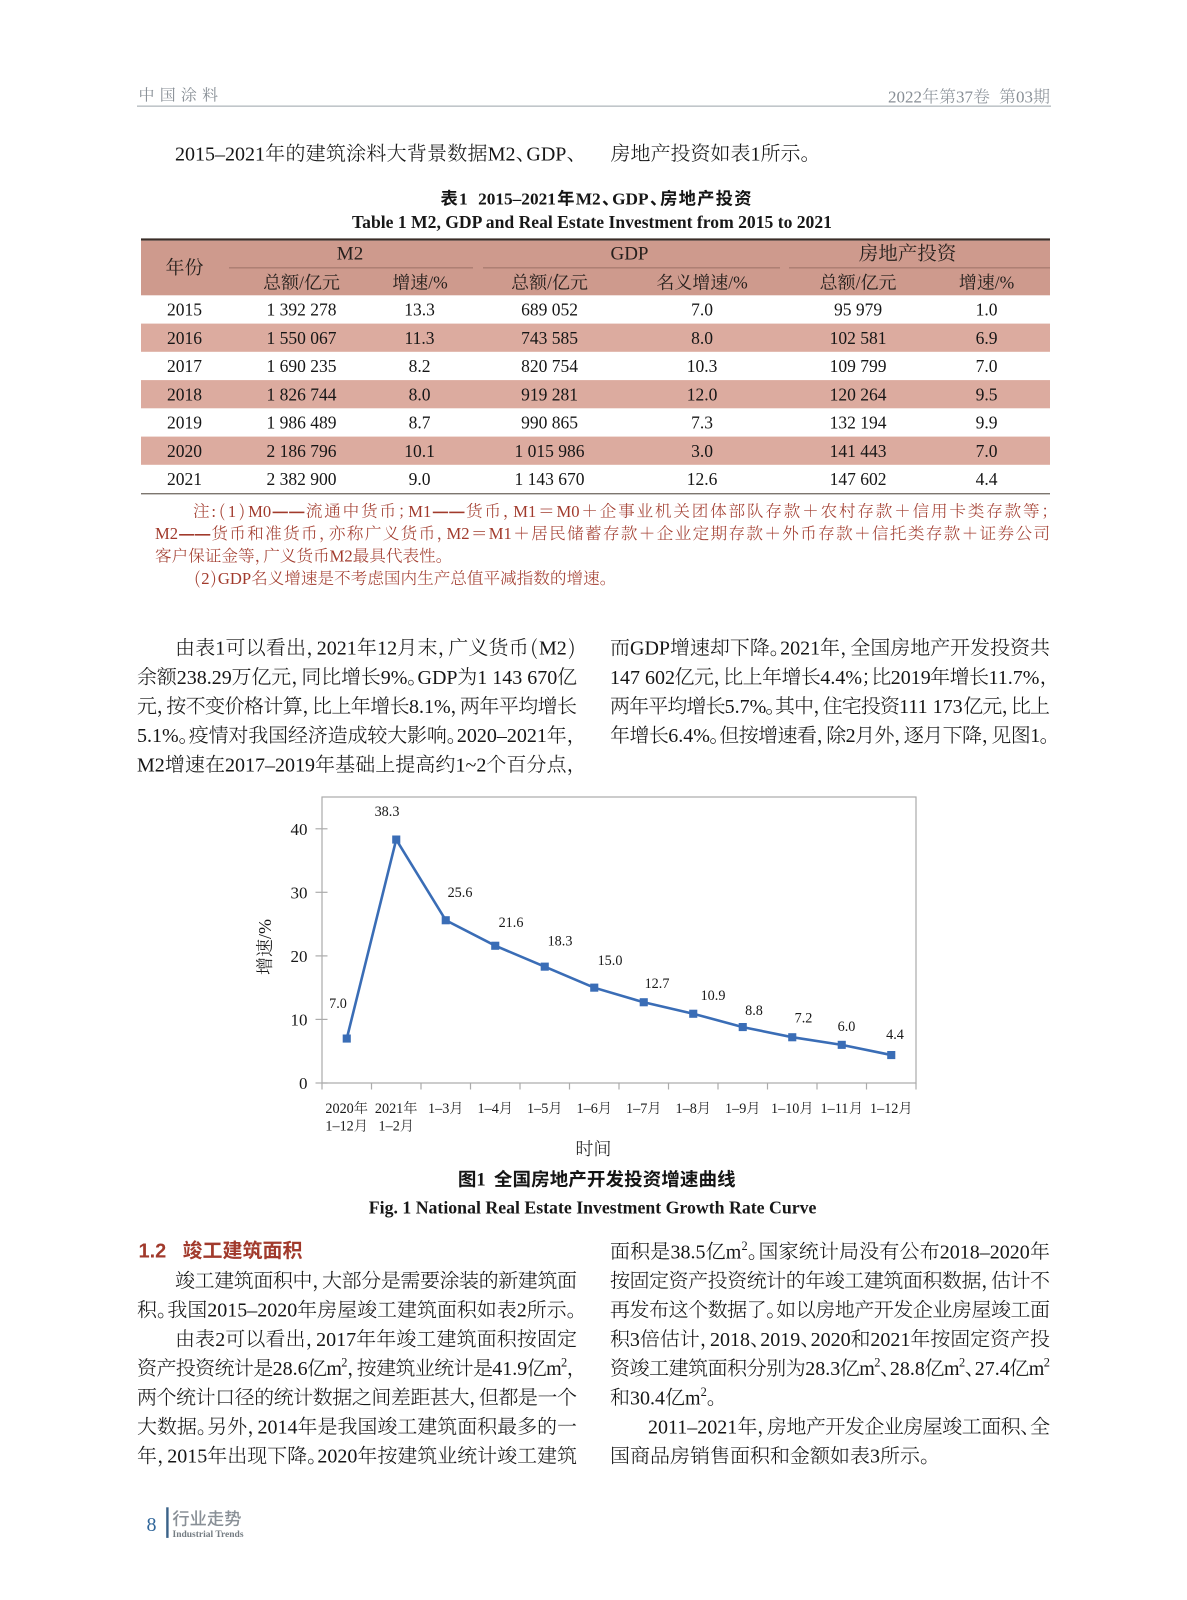 The height and width of the screenshot is (1600, 1187). What do you see at coordinates (987, 423) in the screenshot?
I see `svg-text: 9.9` at bounding box center [987, 423].